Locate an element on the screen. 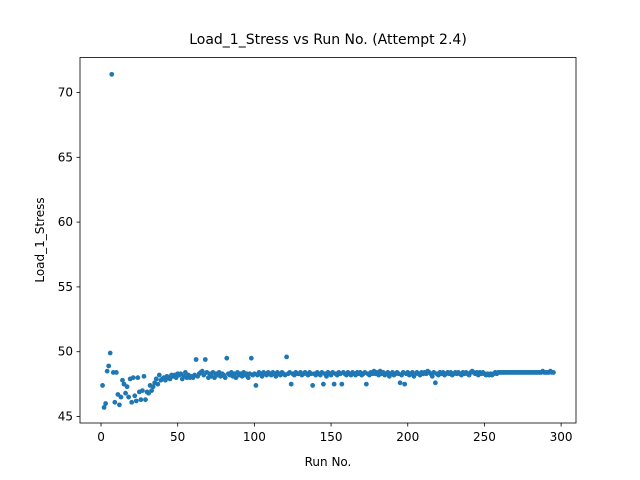  x-axis-label: Run No. is located at coordinates (328, 462).